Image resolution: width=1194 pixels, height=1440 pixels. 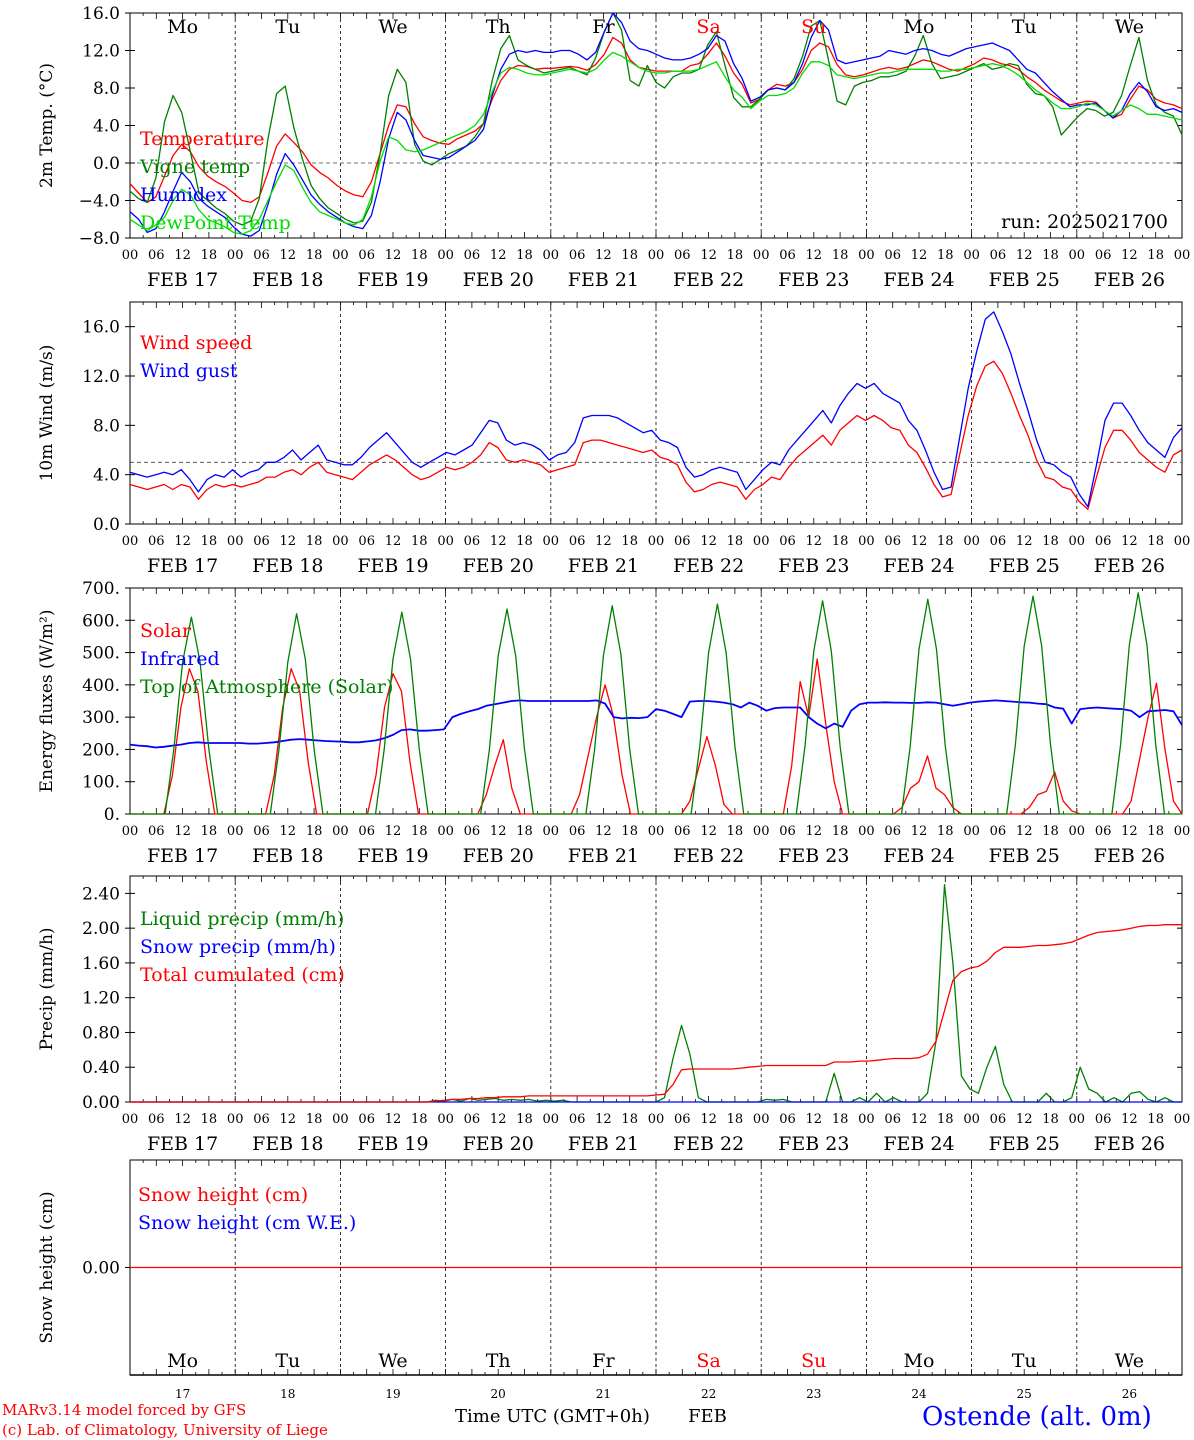 I want to click on y-tick-label: 1.20, so click(x=101, y=999).